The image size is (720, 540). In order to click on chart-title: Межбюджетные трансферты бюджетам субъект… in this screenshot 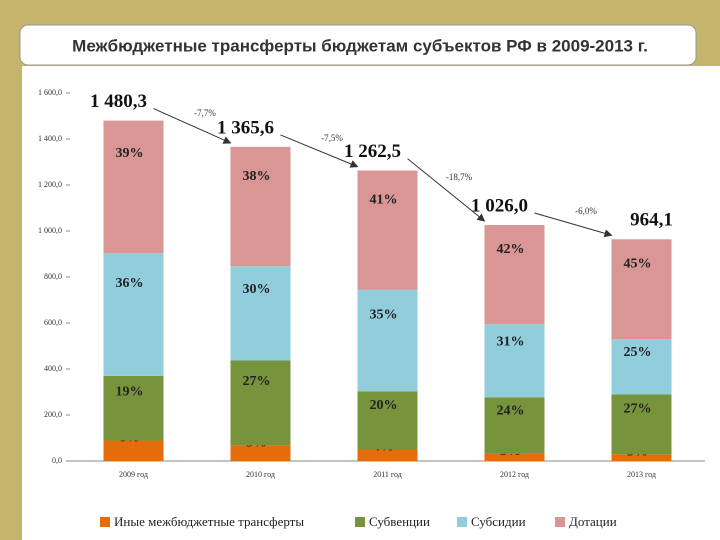, I will do `click(360, 45)`.